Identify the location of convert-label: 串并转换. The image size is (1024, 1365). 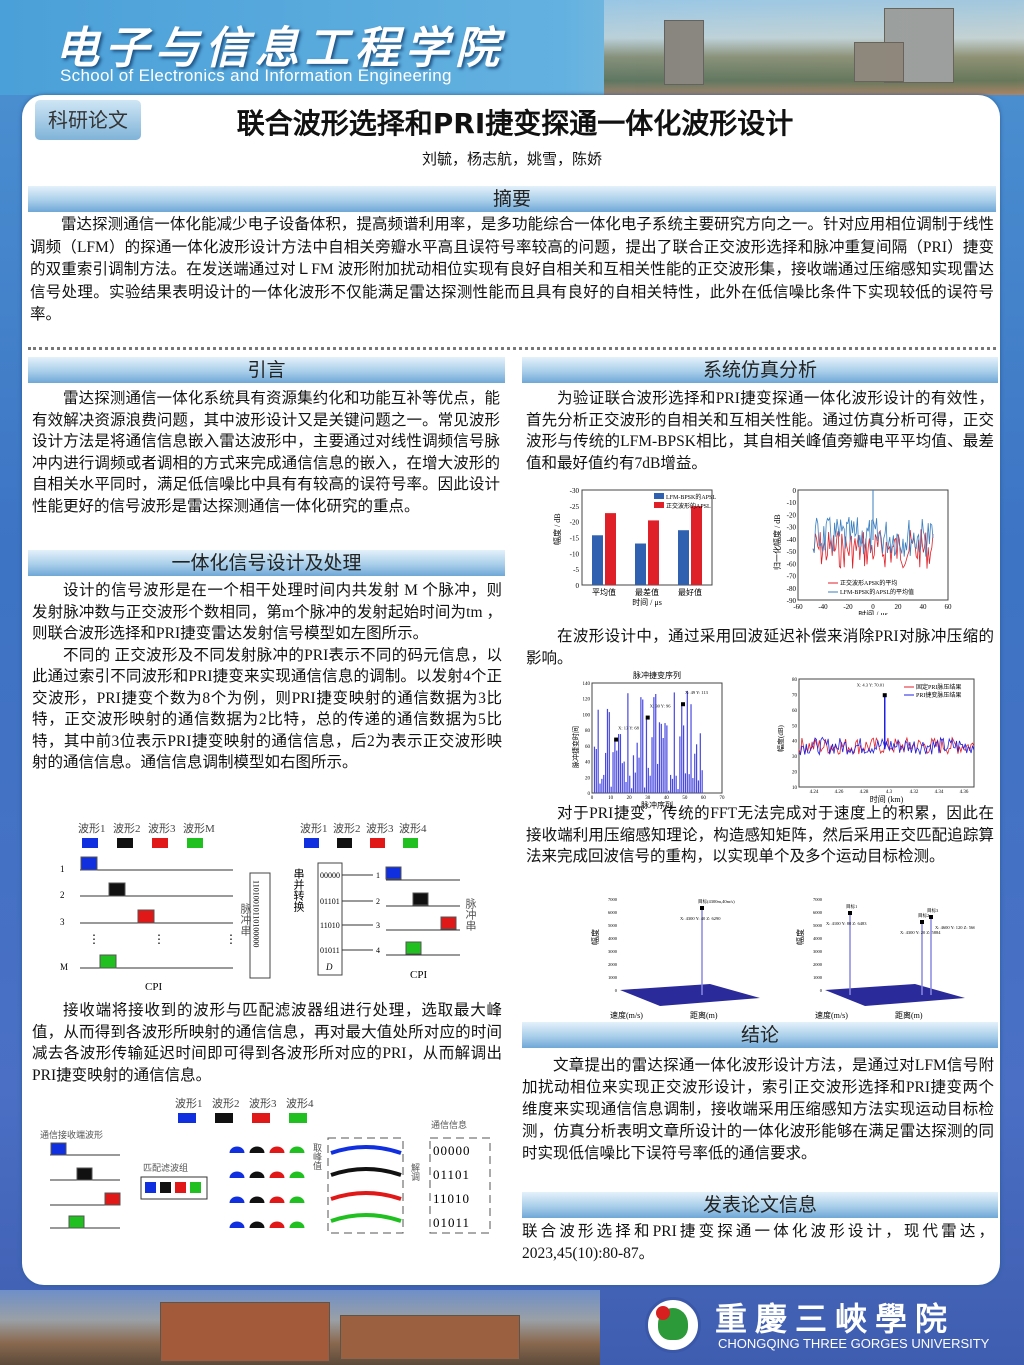
(298, 890).